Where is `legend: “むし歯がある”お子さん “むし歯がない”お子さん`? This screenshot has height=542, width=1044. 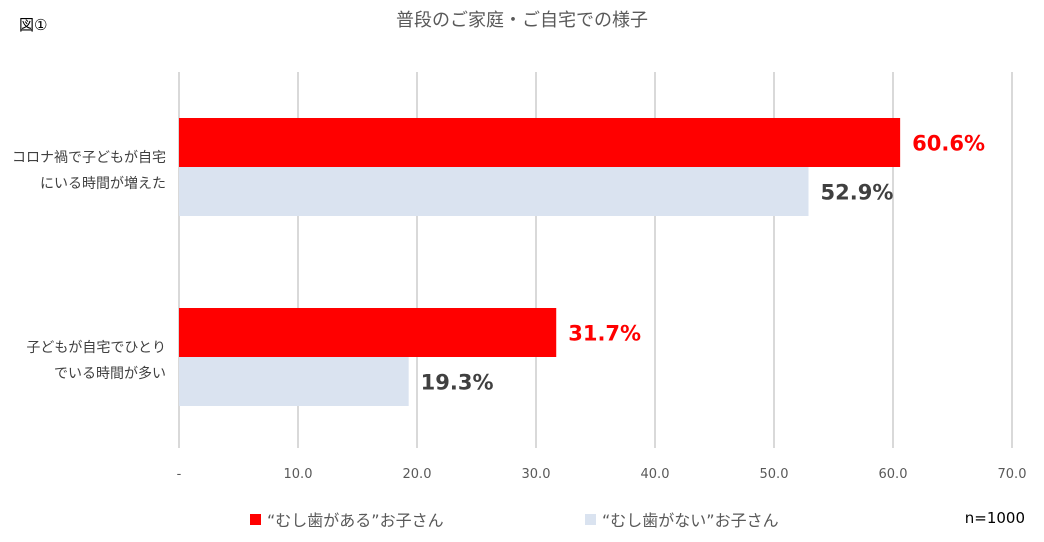
legend: “むし歯がある”お子さん “むし歯がない”お子さん is located at coordinates (522, 521).